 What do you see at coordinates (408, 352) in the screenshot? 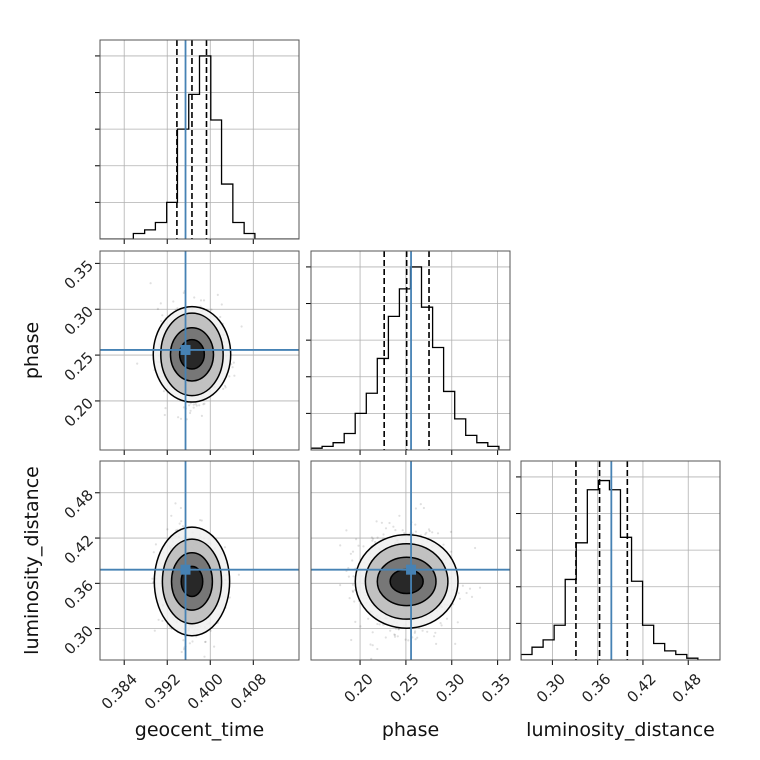
I see `panel-phase-hist` at bounding box center [408, 352].